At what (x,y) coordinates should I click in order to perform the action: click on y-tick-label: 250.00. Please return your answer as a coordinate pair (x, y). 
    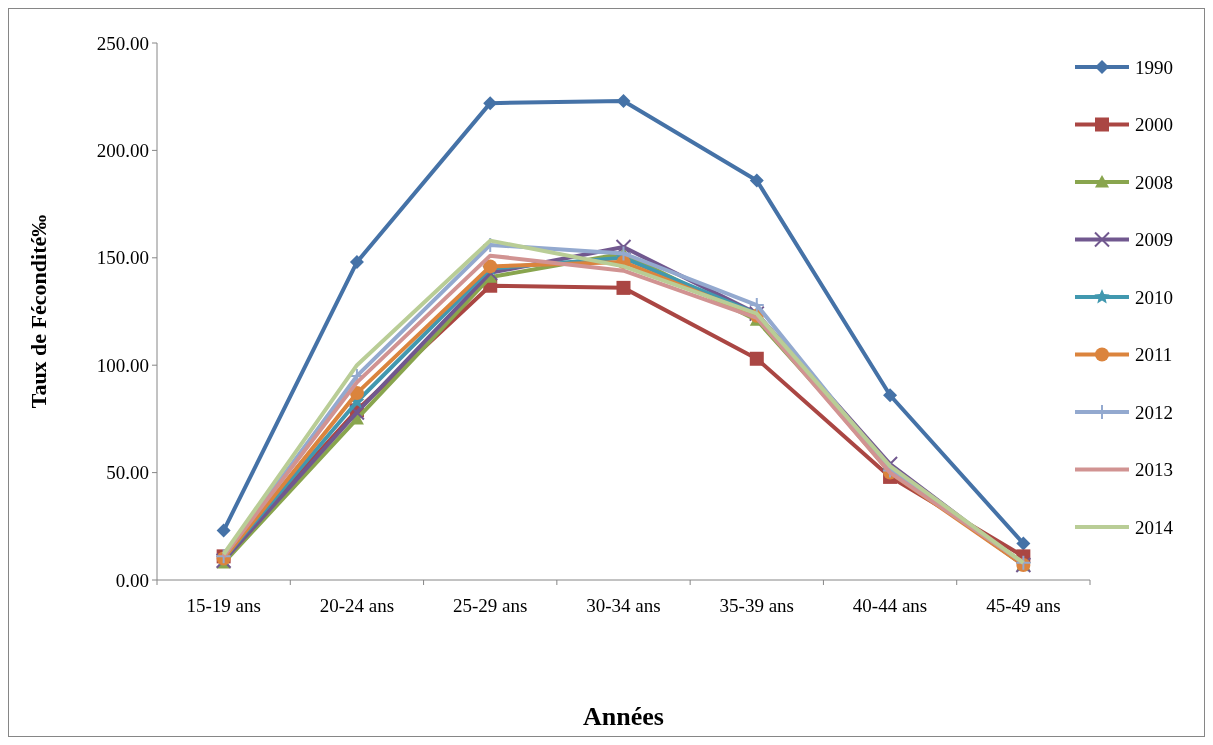
    Looking at the image, I should click on (122, 43).